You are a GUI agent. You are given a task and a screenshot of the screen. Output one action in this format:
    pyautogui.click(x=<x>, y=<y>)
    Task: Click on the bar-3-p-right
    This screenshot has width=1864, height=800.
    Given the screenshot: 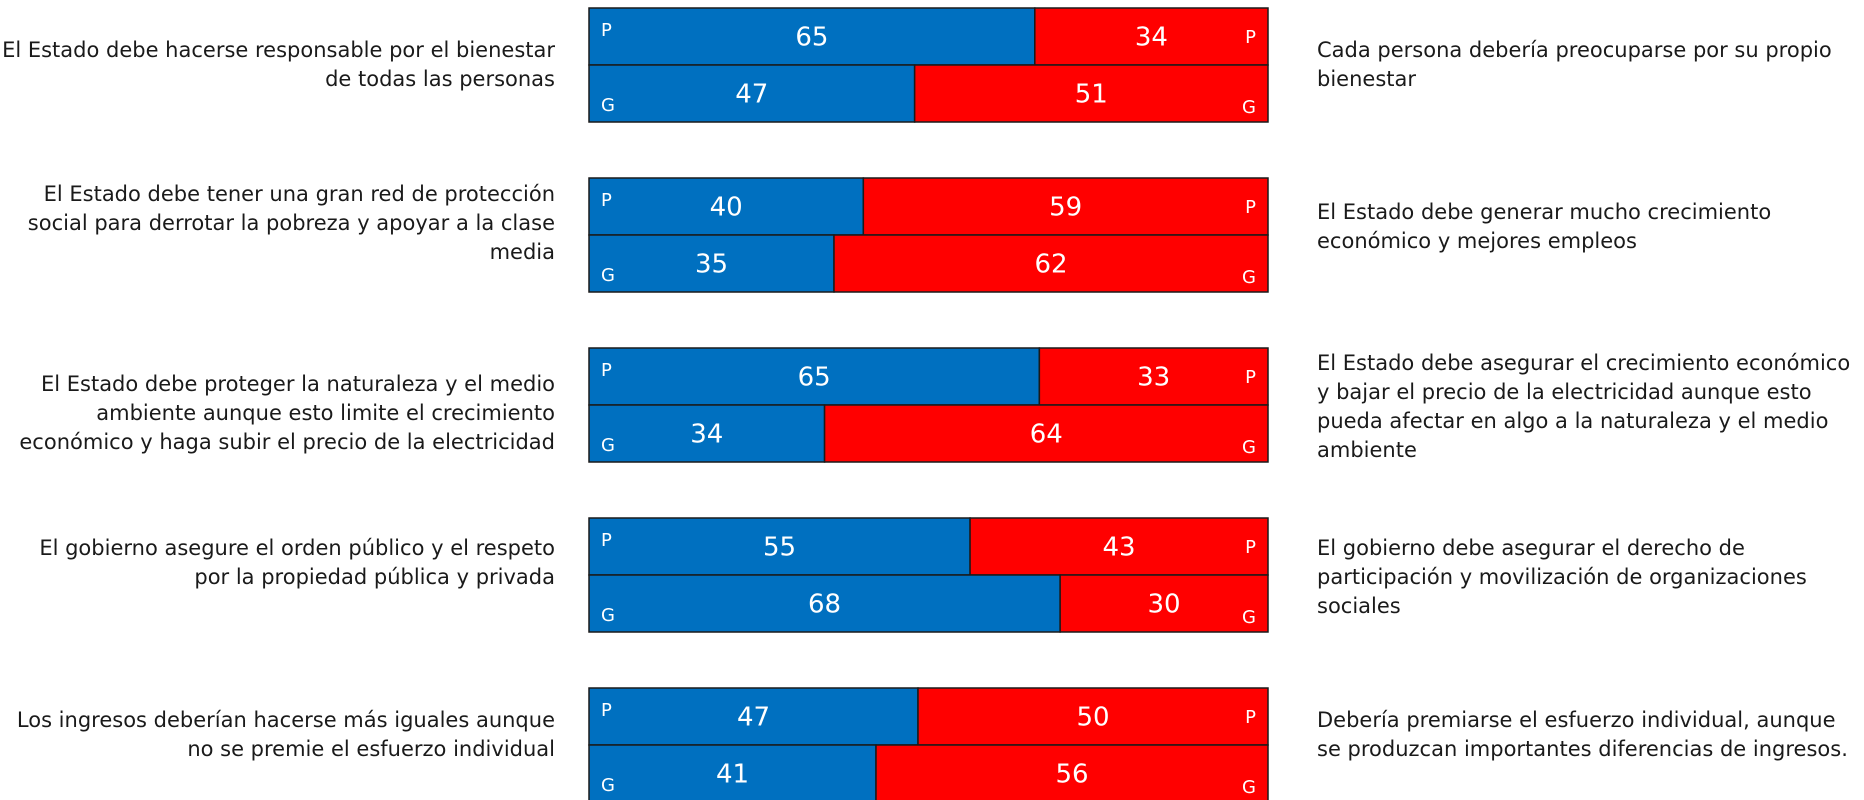 What is the action you would take?
    pyautogui.click(x=1153, y=376)
    